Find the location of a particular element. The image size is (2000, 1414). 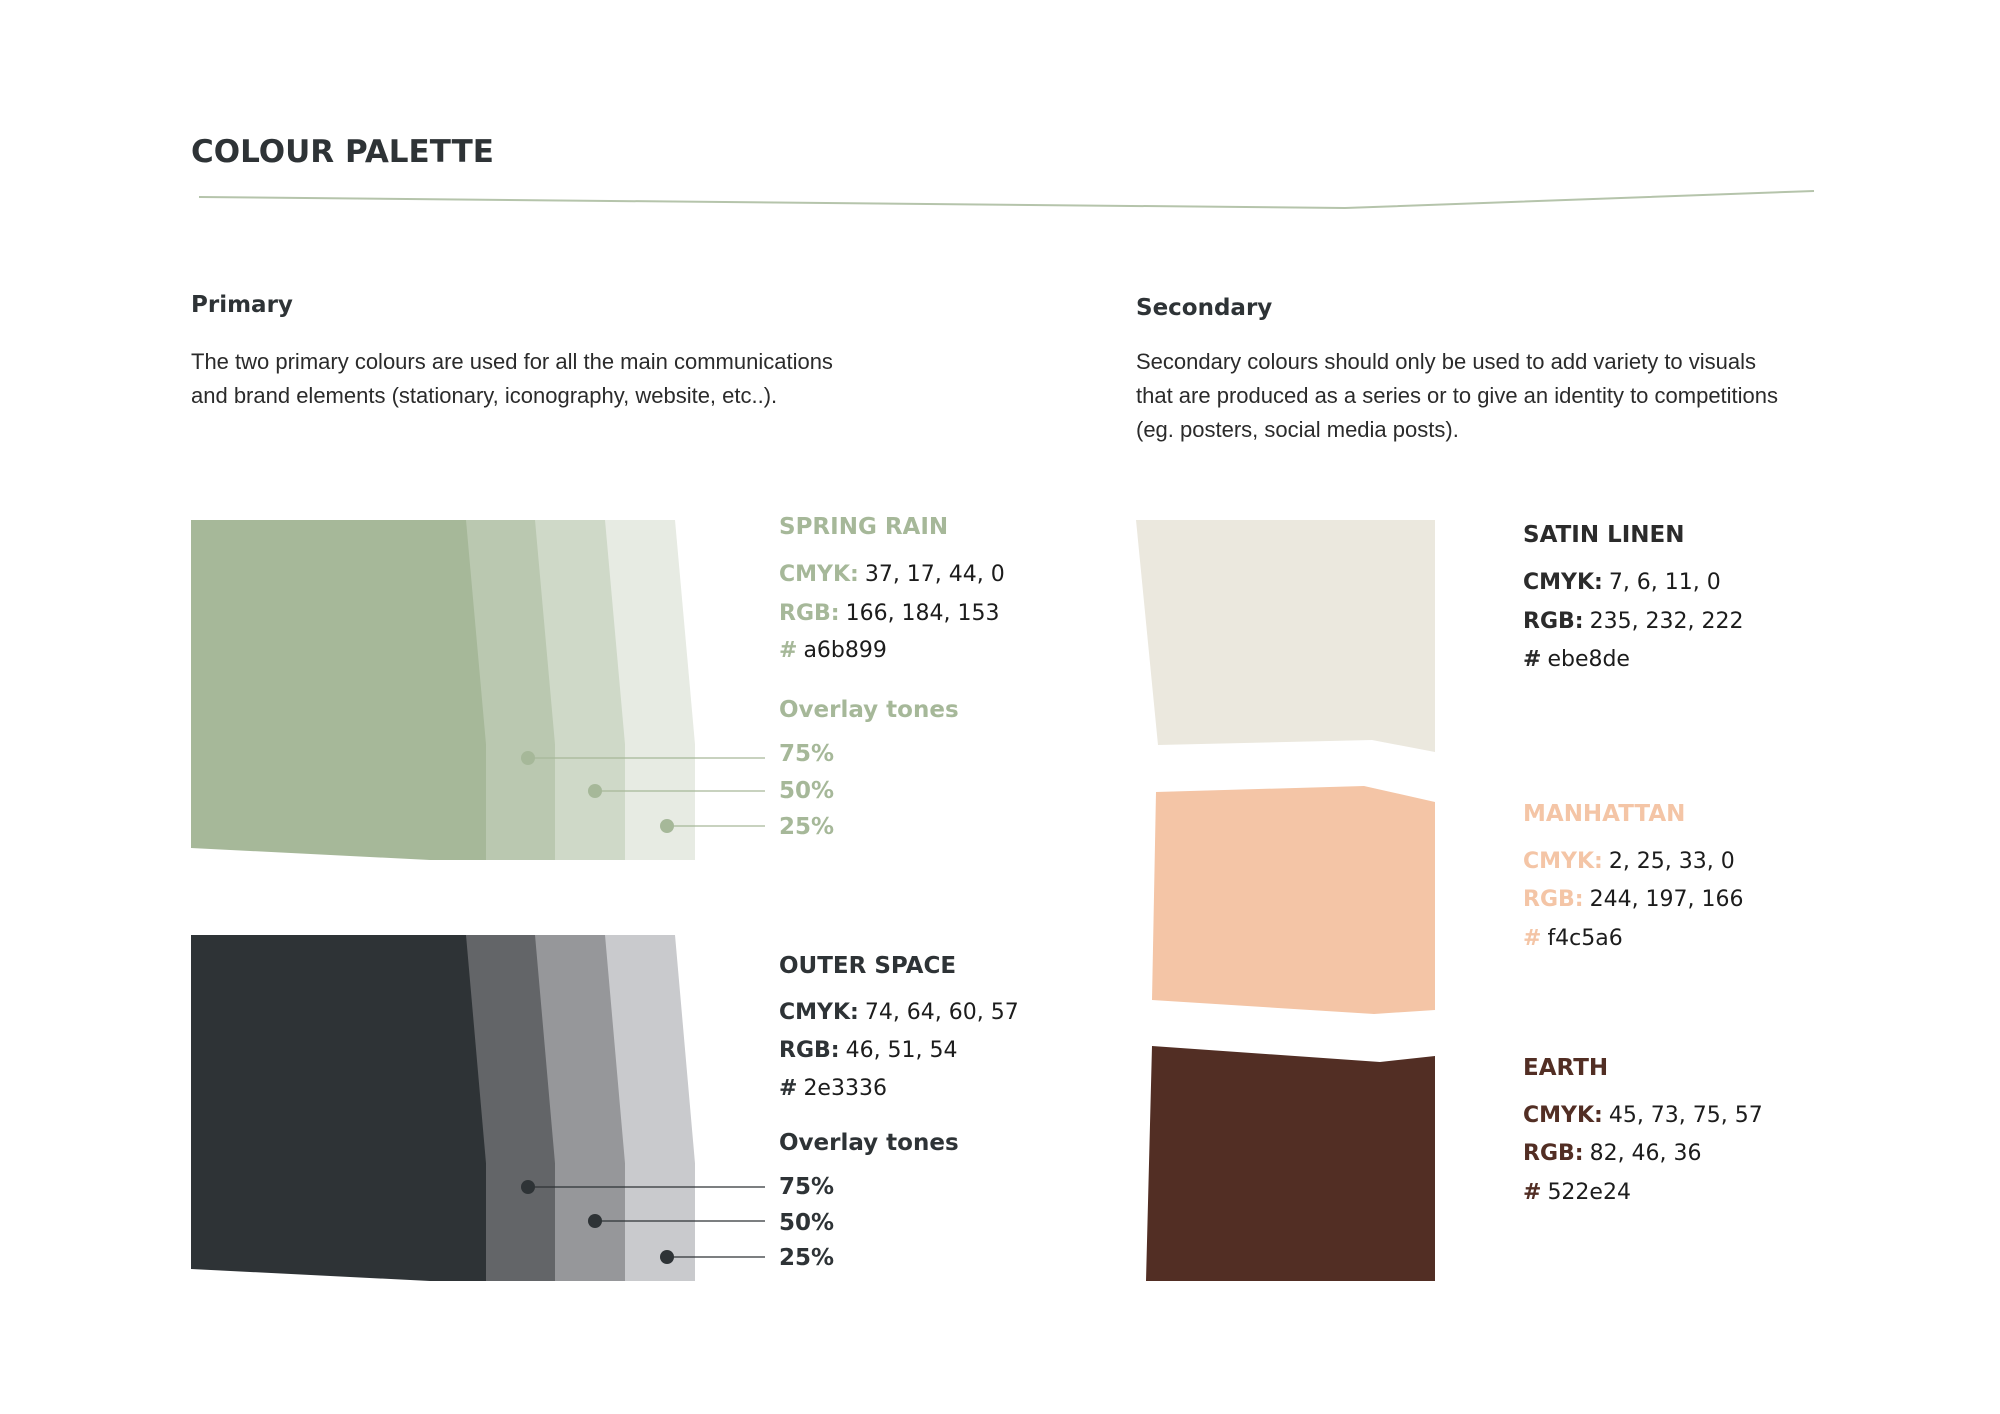

colour-spec: # ebe8de is located at coordinates (1576, 659).